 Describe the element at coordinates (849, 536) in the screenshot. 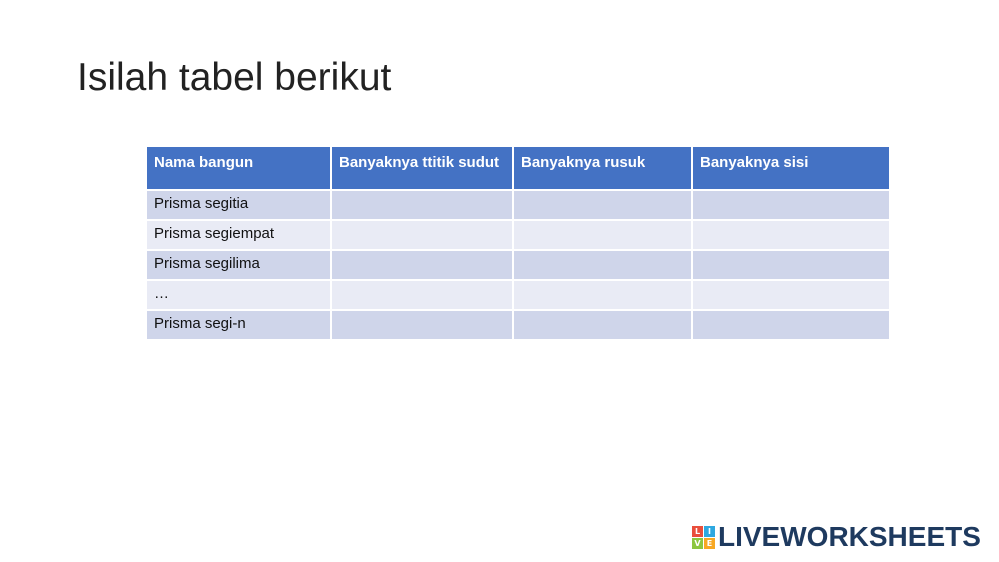

I see `logo-text: LIVEWORKSHEETS` at that location.